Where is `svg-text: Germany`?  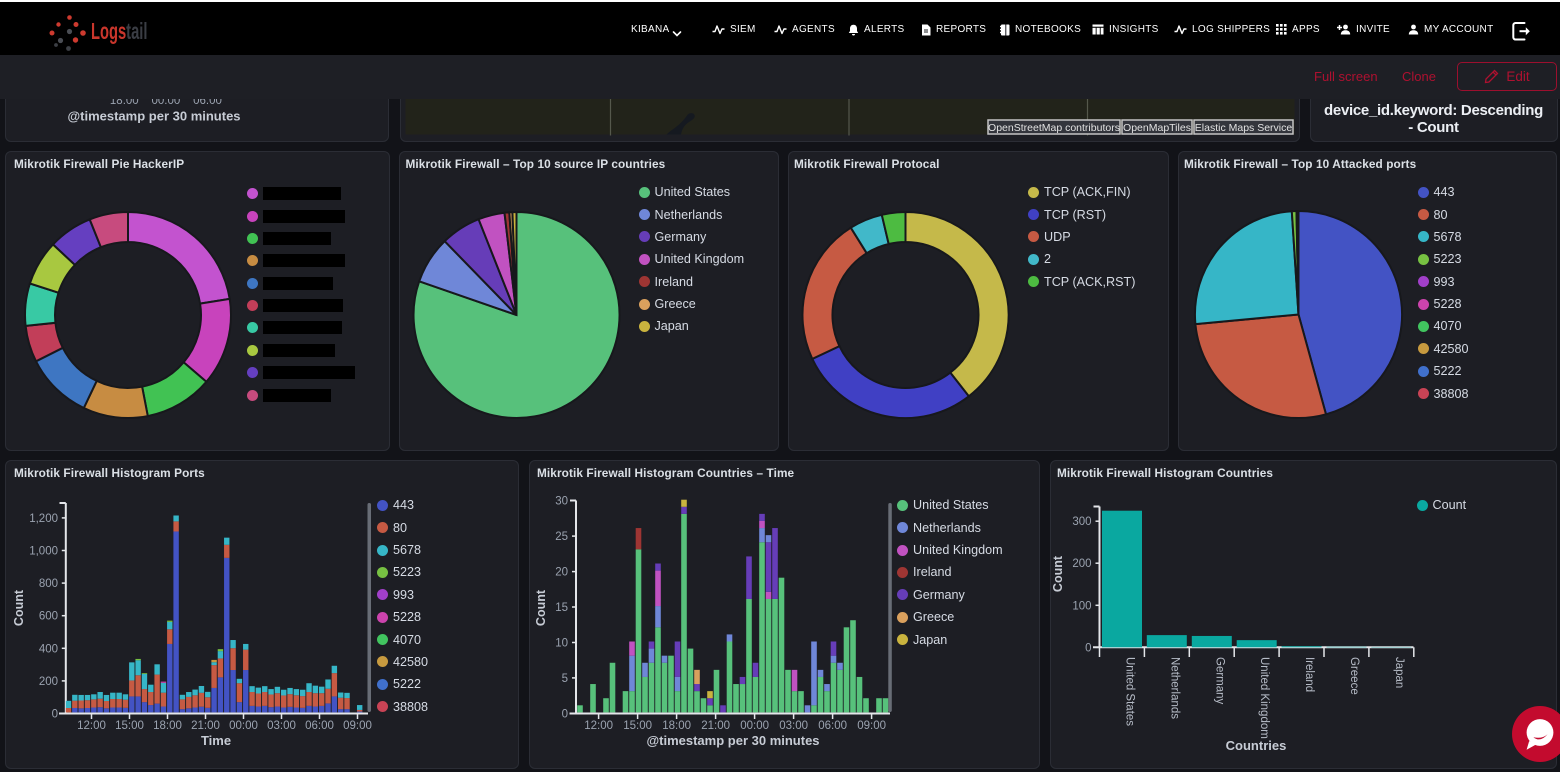
svg-text: Germany is located at coordinates (1219, 681).